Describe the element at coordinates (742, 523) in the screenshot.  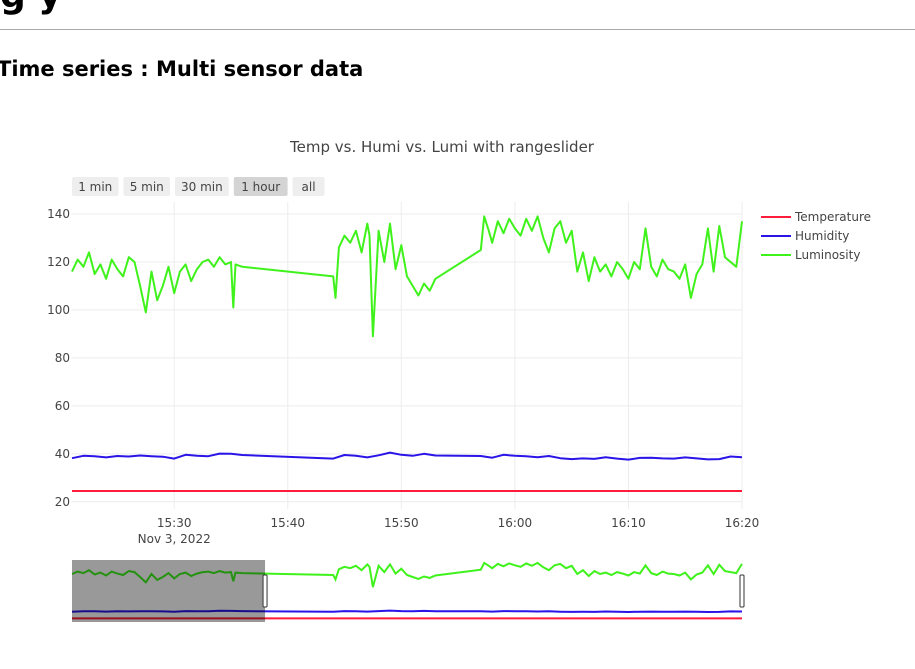
I see `x-tick-label: 16:20` at that location.